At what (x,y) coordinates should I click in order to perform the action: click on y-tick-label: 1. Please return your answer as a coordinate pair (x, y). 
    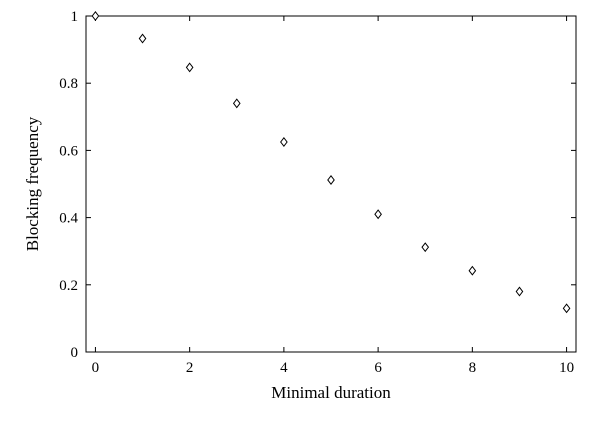
    Looking at the image, I should click on (75, 17).